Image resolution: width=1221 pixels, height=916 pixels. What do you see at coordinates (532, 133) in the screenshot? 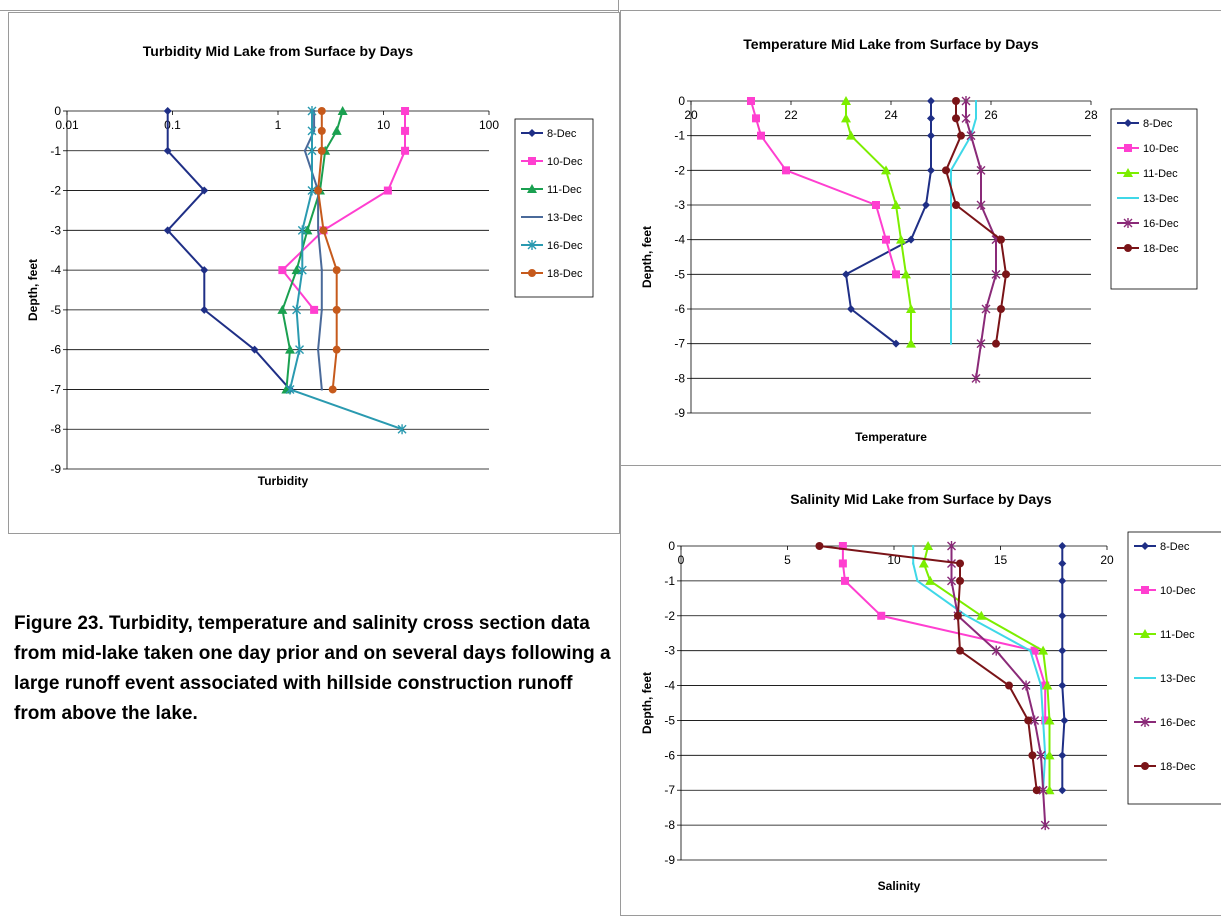
I see `legend-marker-8-dec` at bounding box center [532, 133].